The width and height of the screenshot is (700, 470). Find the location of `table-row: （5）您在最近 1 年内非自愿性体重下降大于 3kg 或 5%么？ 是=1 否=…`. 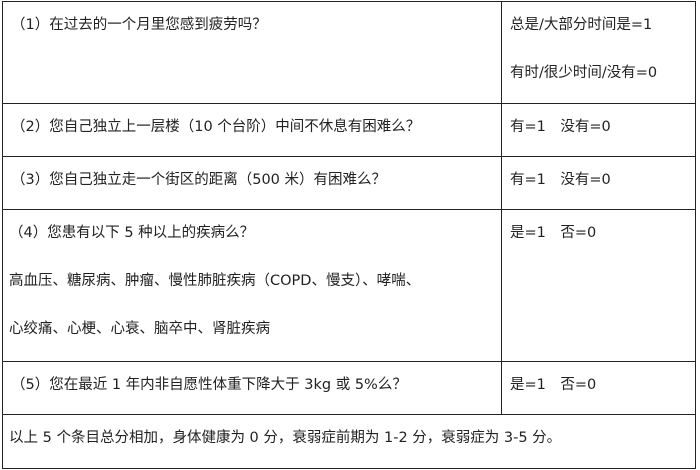

table-row: （5）您在最近 1 年内非自愿性体重下降大于 3kg 或 5%么？ 是=1 否=… is located at coordinates (349, 388).